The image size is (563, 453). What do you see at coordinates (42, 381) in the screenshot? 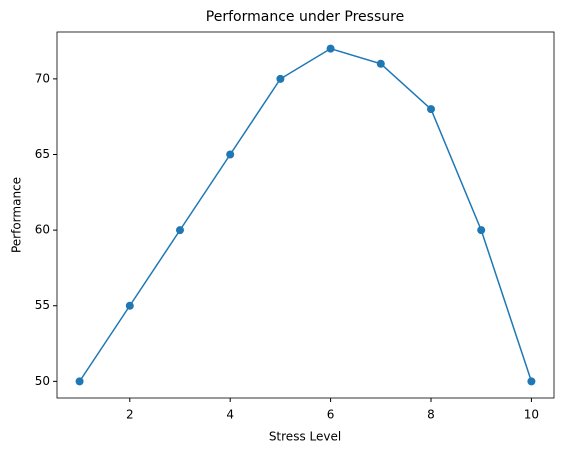
I see `y-tick-label: 50` at bounding box center [42, 381].